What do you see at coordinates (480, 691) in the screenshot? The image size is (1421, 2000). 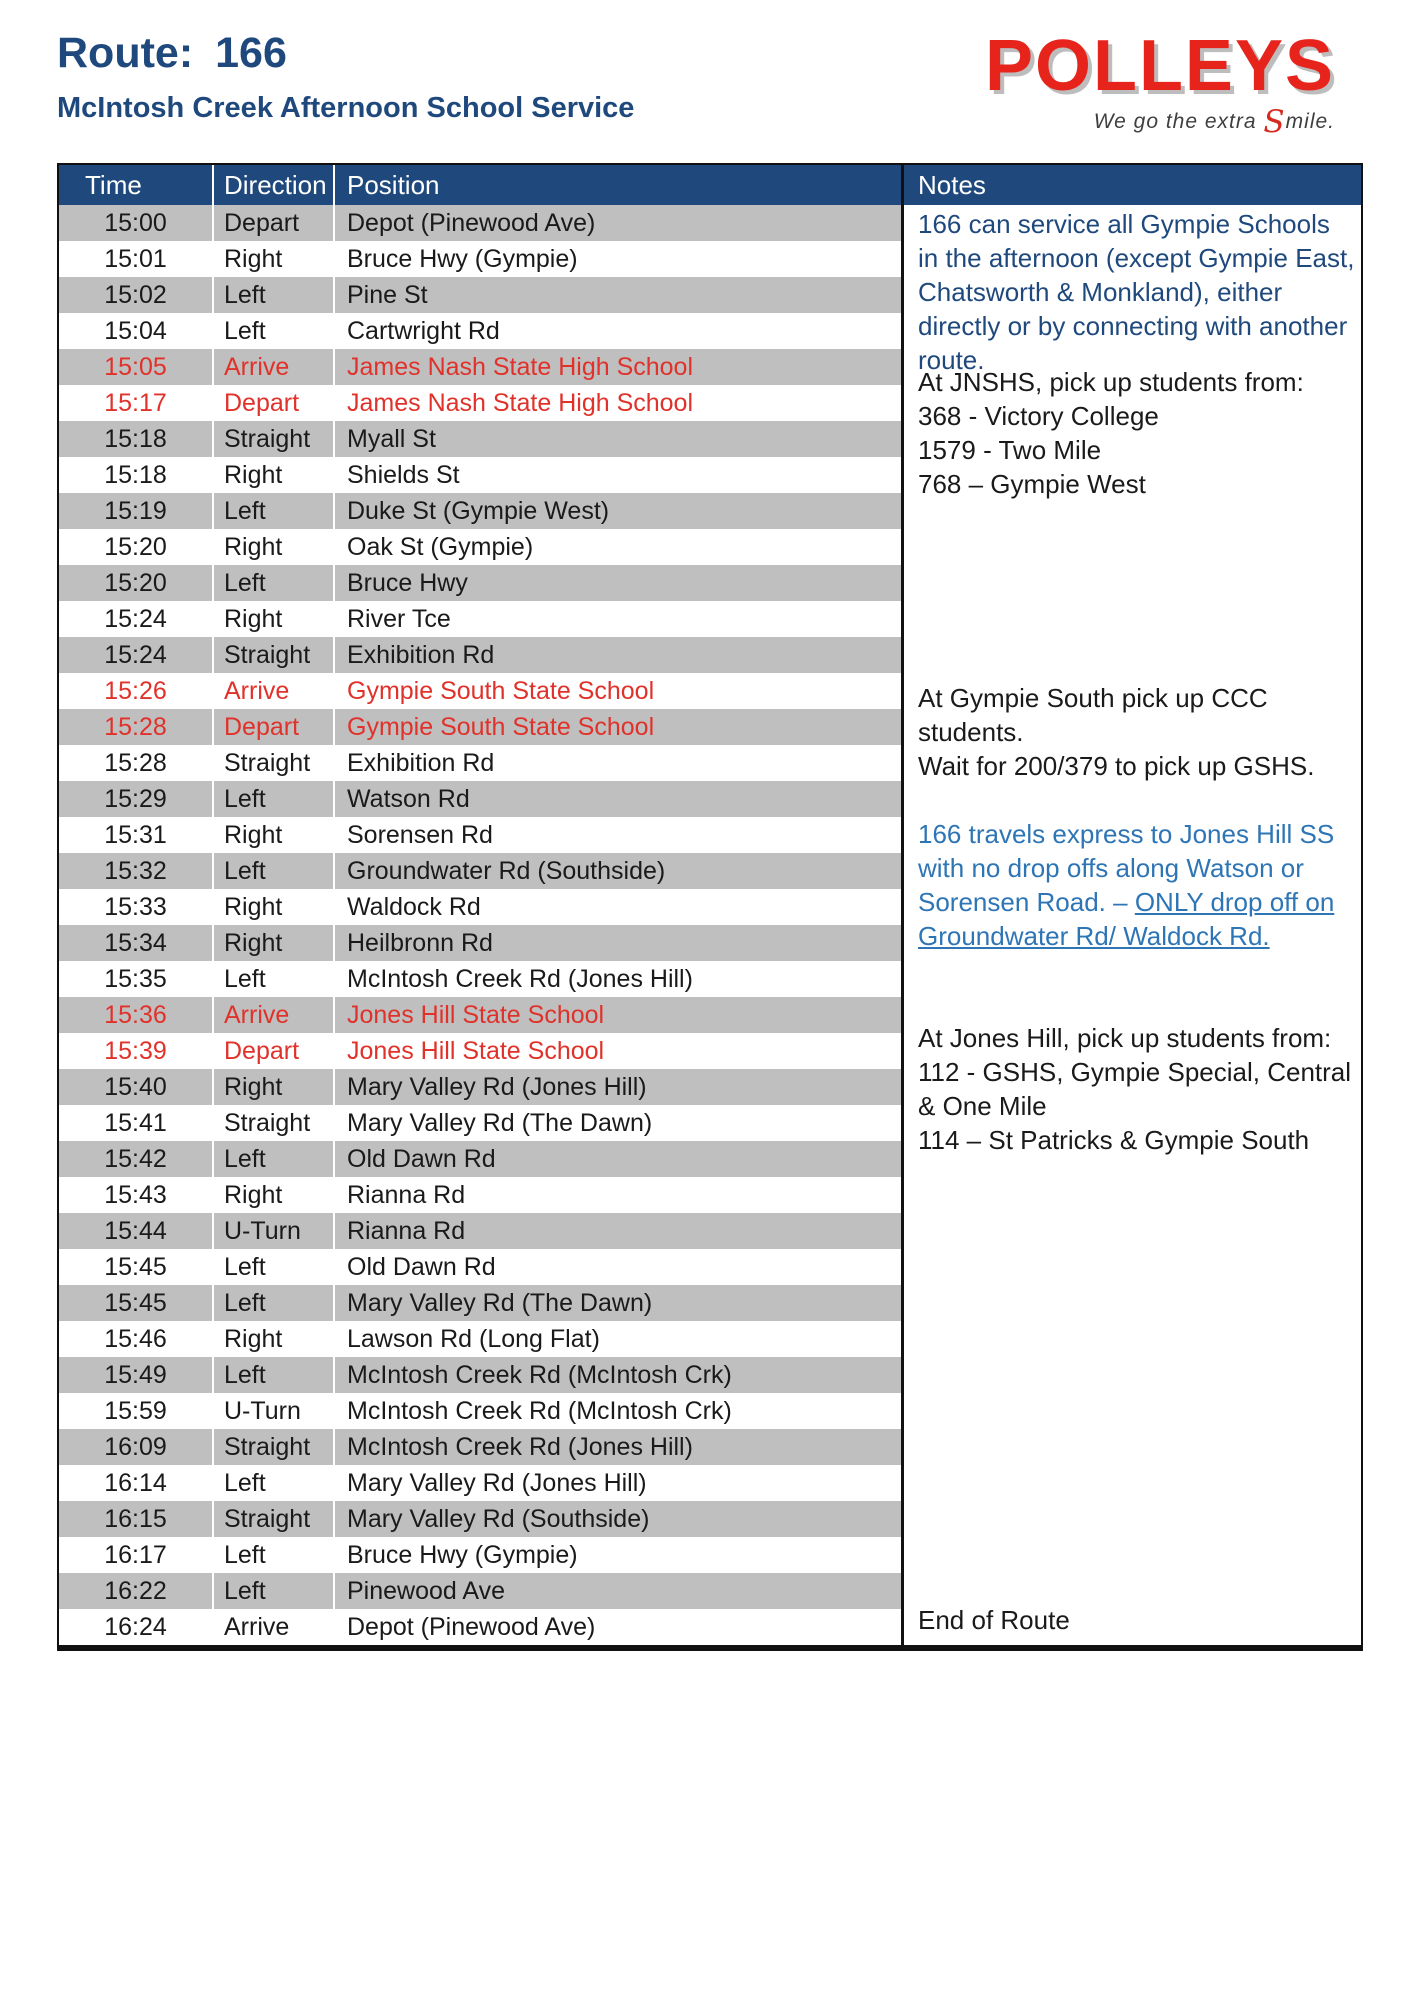 I see `timetable-row: 15:26 Arrive Gympie South State School` at bounding box center [480, 691].